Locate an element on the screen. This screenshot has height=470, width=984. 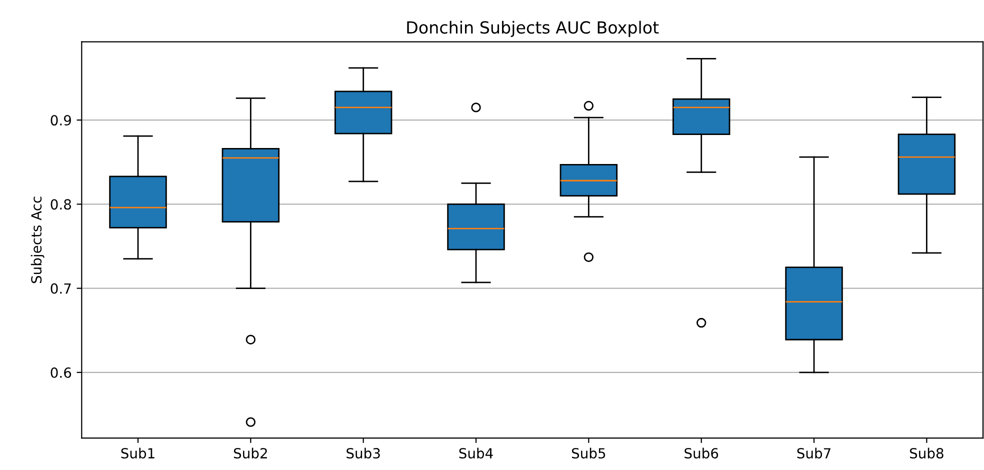
x-tick-label: Sub5 is located at coordinates (589, 453).